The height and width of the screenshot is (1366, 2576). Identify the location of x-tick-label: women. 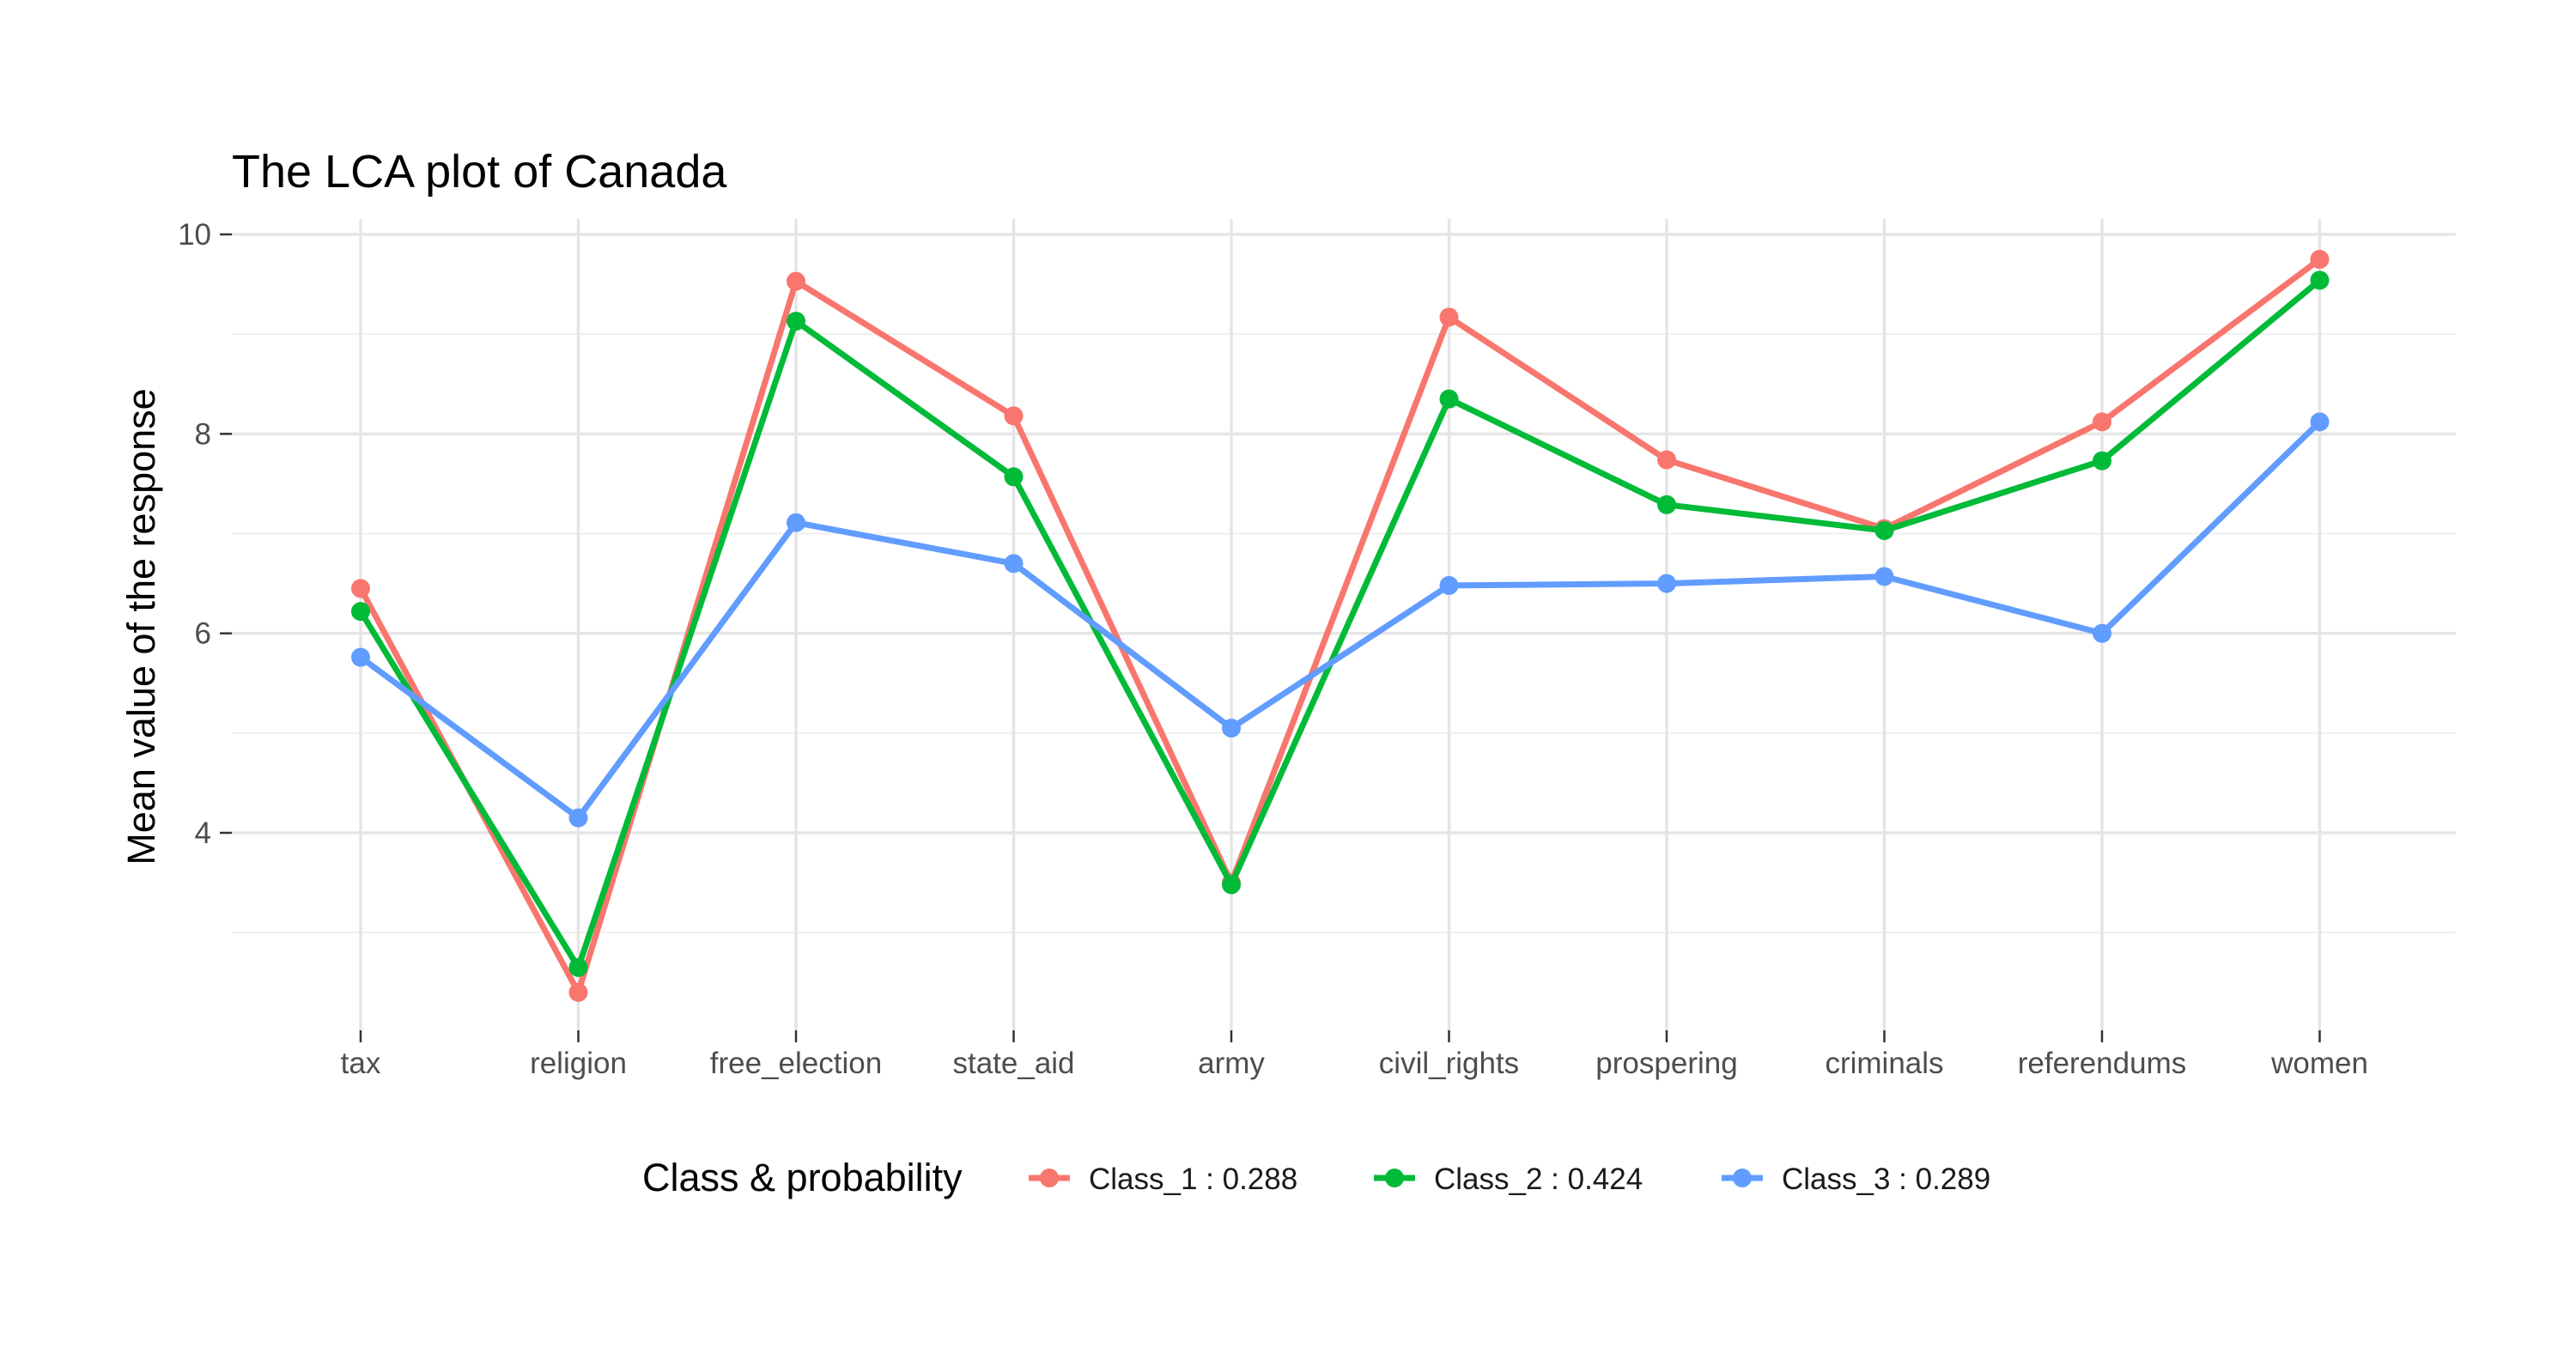
(2319, 1063).